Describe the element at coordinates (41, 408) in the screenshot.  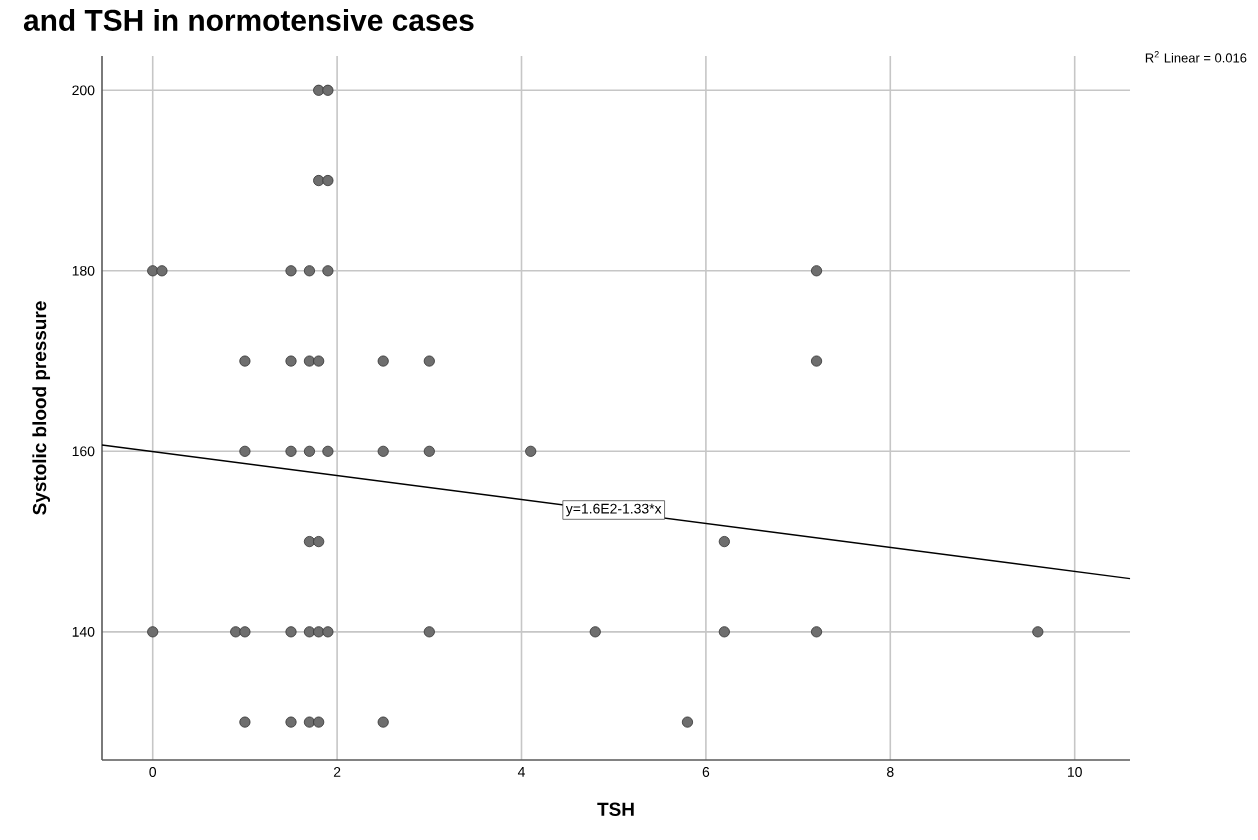
I see `y-axis-title: Systolic blood pressure` at that location.